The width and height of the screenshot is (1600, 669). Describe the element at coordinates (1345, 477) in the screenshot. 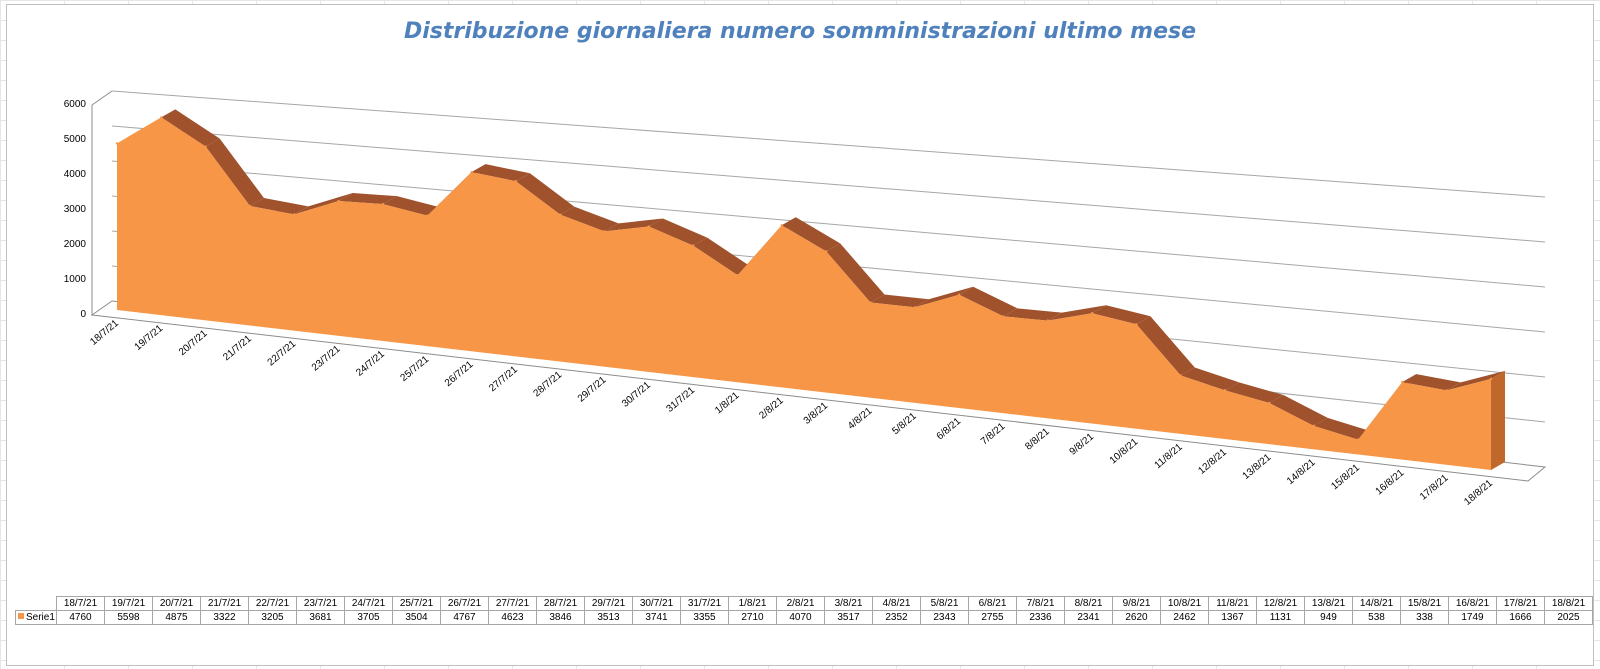

I see `x-tick-label: 15/8/21` at that location.